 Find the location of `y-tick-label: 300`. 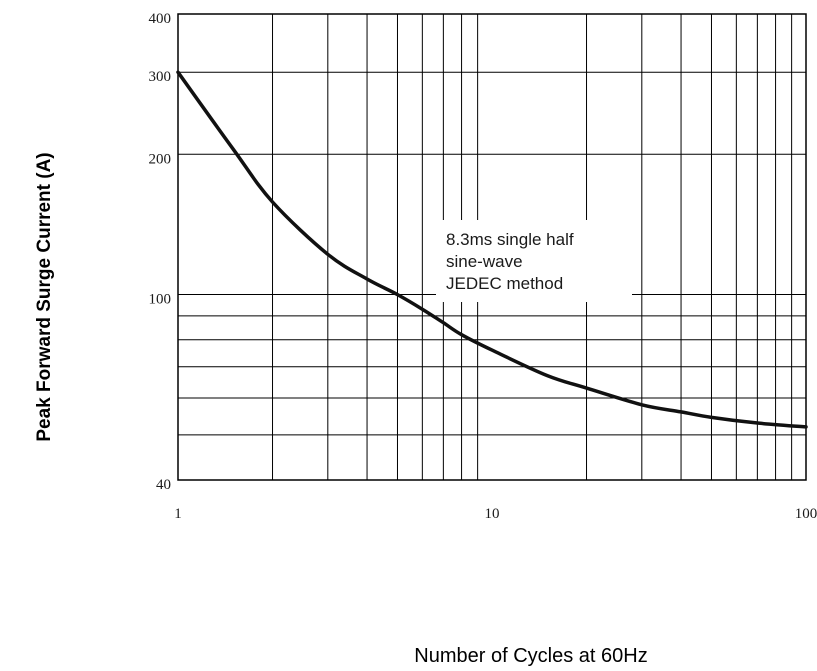

y-tick-label: 300 is located at coordinates (160, 77).